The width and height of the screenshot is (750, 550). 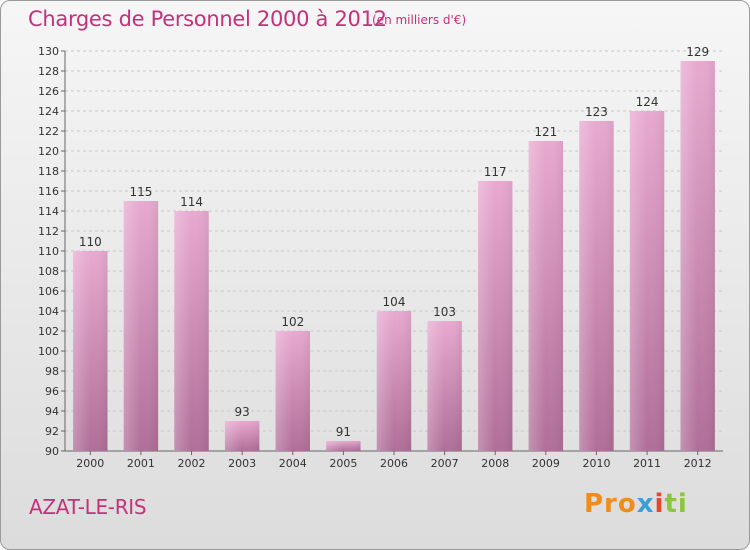 What do you see at coordinates (48, 151) in the screenshot?
I see `y-tick-label: 120` at bounding box center [48, 151].